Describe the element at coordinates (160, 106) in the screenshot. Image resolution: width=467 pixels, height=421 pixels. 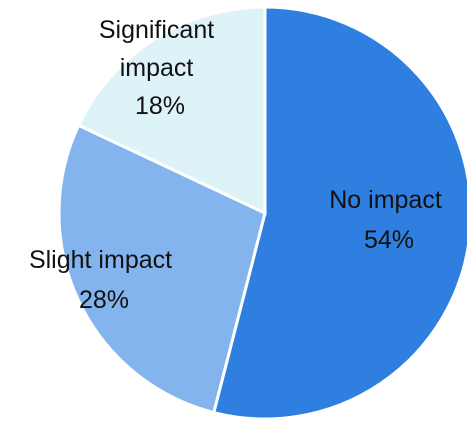
I see `slice-label-significant-impact-value: 18%` at that location.